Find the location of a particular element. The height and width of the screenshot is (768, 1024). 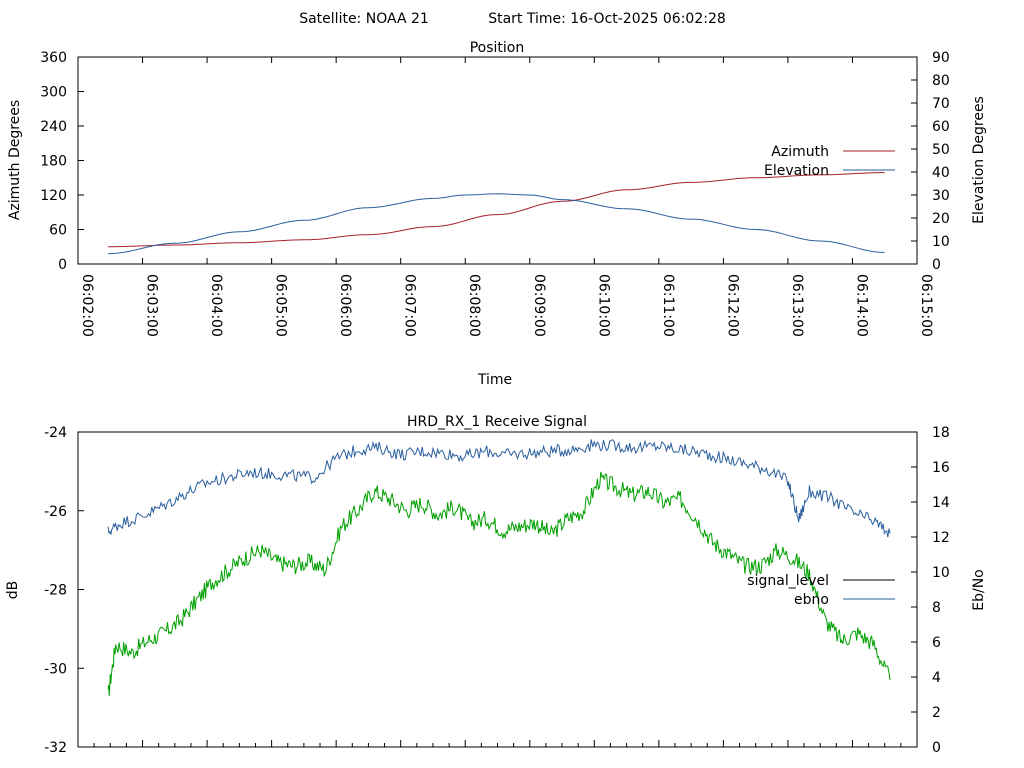

position-y2-axis-label: Elevation Degrees is located at coordinates (979, 160).